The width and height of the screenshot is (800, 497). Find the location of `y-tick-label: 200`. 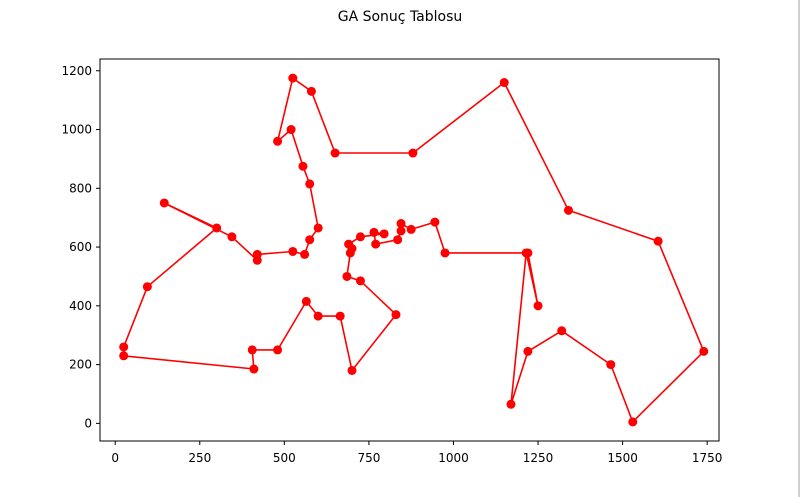

y-tick-label: 200 is located at coordinates (80, 365).